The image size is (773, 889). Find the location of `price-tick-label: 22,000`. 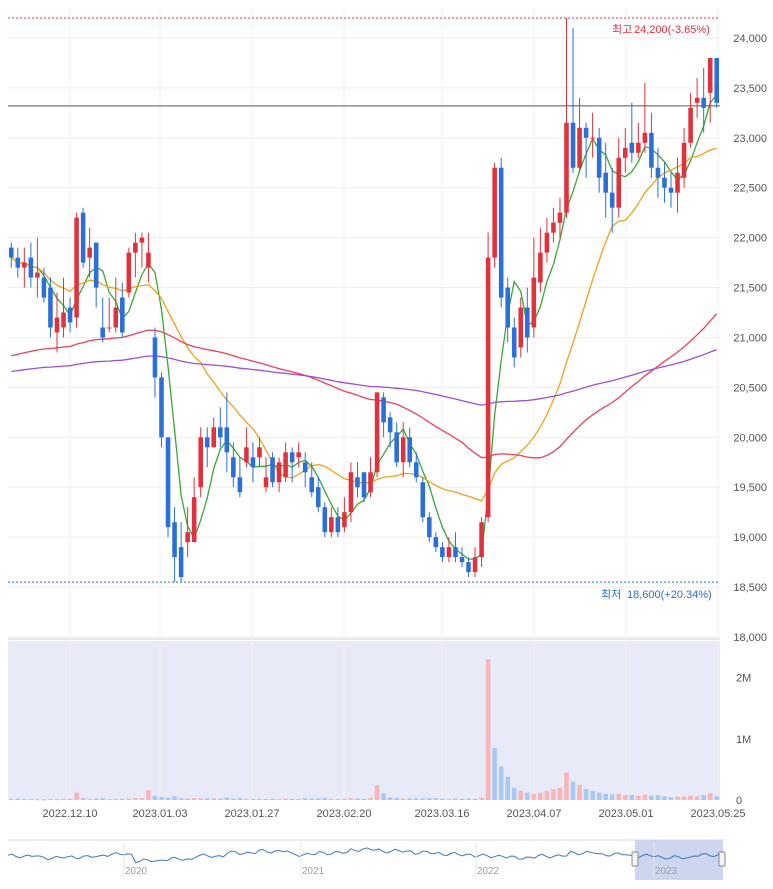

price-tick-label: 22,000 is located at coordinates (750, 239).